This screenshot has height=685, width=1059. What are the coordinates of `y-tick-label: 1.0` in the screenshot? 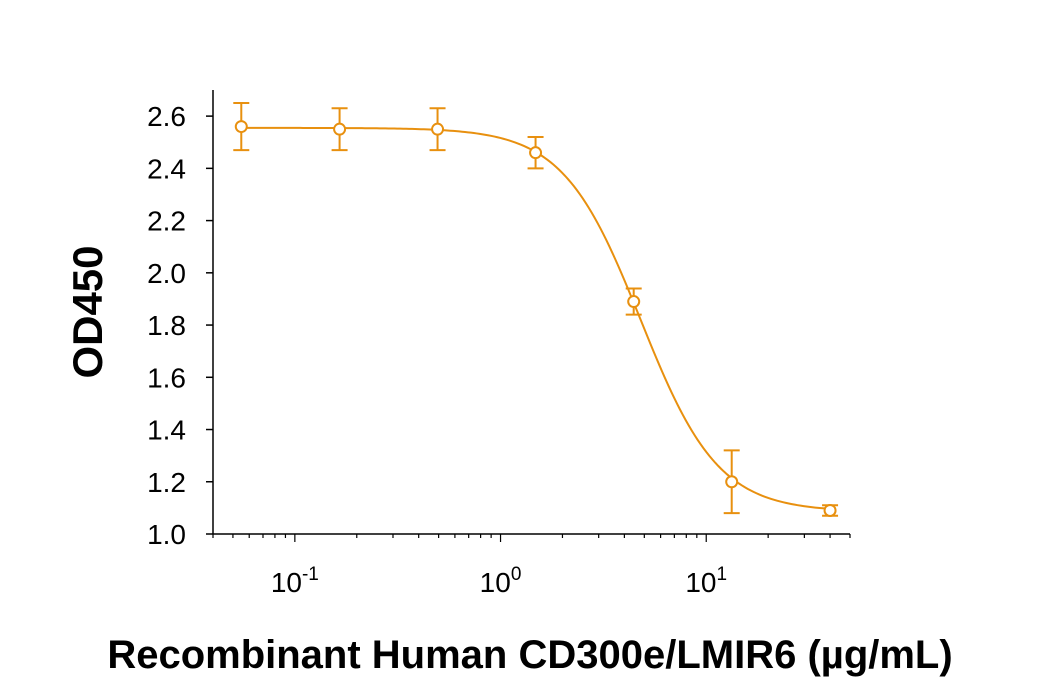 It's located at (166, 534).